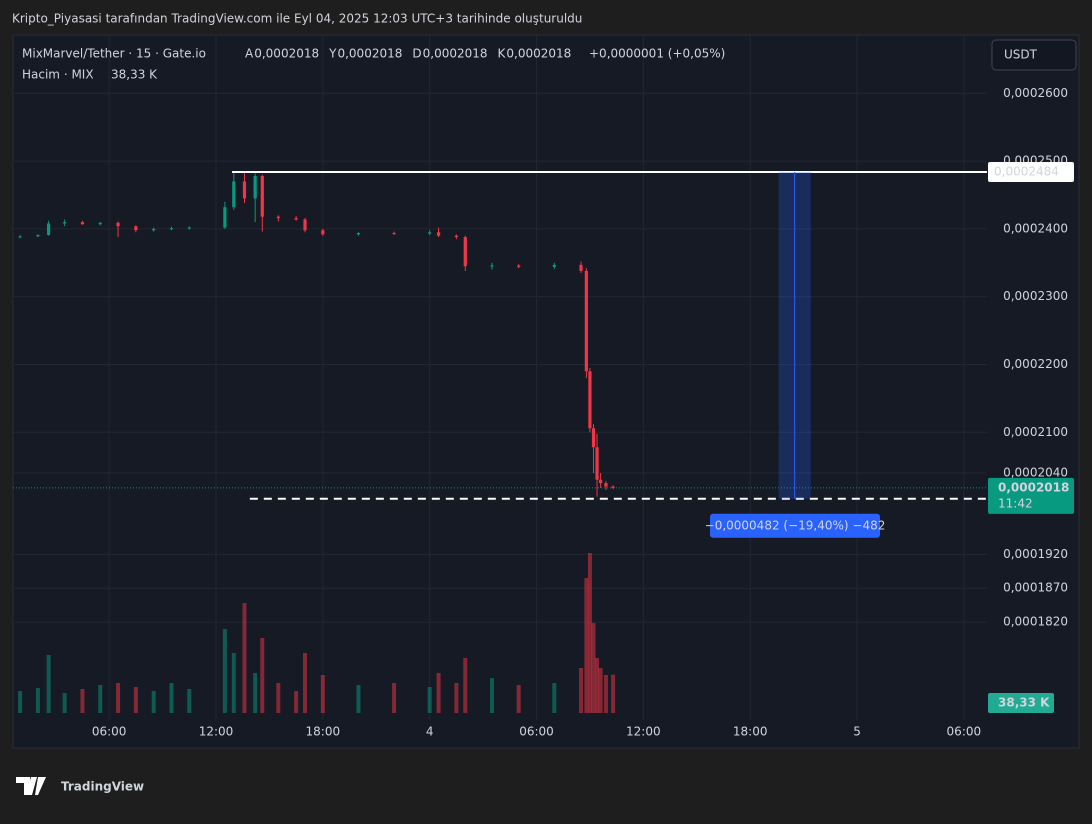 The height and width of the screenshot is (824, 1092). I want to click on y-tick-label: 0,0002400, so click(1035, 228).